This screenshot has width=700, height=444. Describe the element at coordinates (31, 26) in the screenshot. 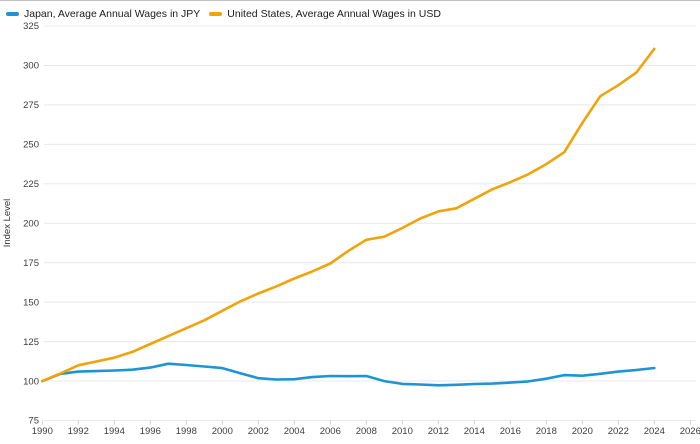

I see `y-tick-label-325: 325` at that location.